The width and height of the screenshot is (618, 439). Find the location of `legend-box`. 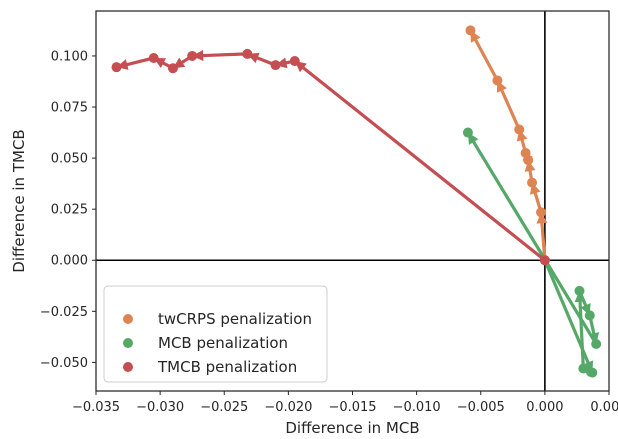

legend-box is located at coordinates (215, 334).